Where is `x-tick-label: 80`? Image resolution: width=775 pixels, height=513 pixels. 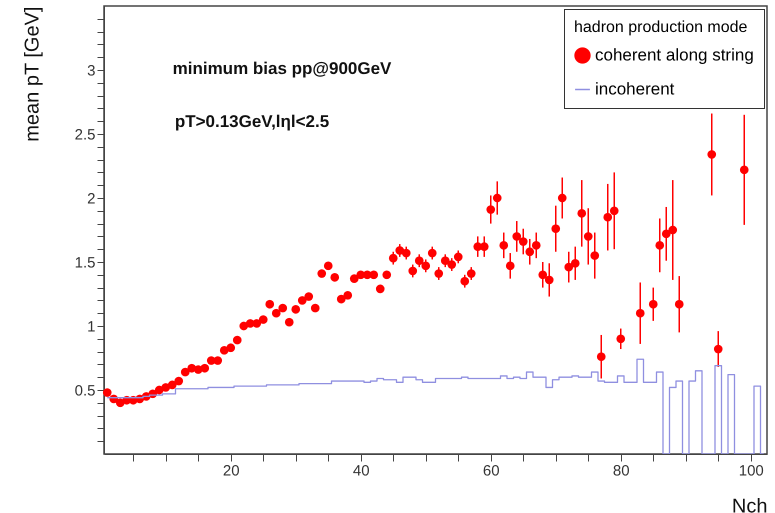
x-tick-label: 80 is located at coordinates (621, 471).